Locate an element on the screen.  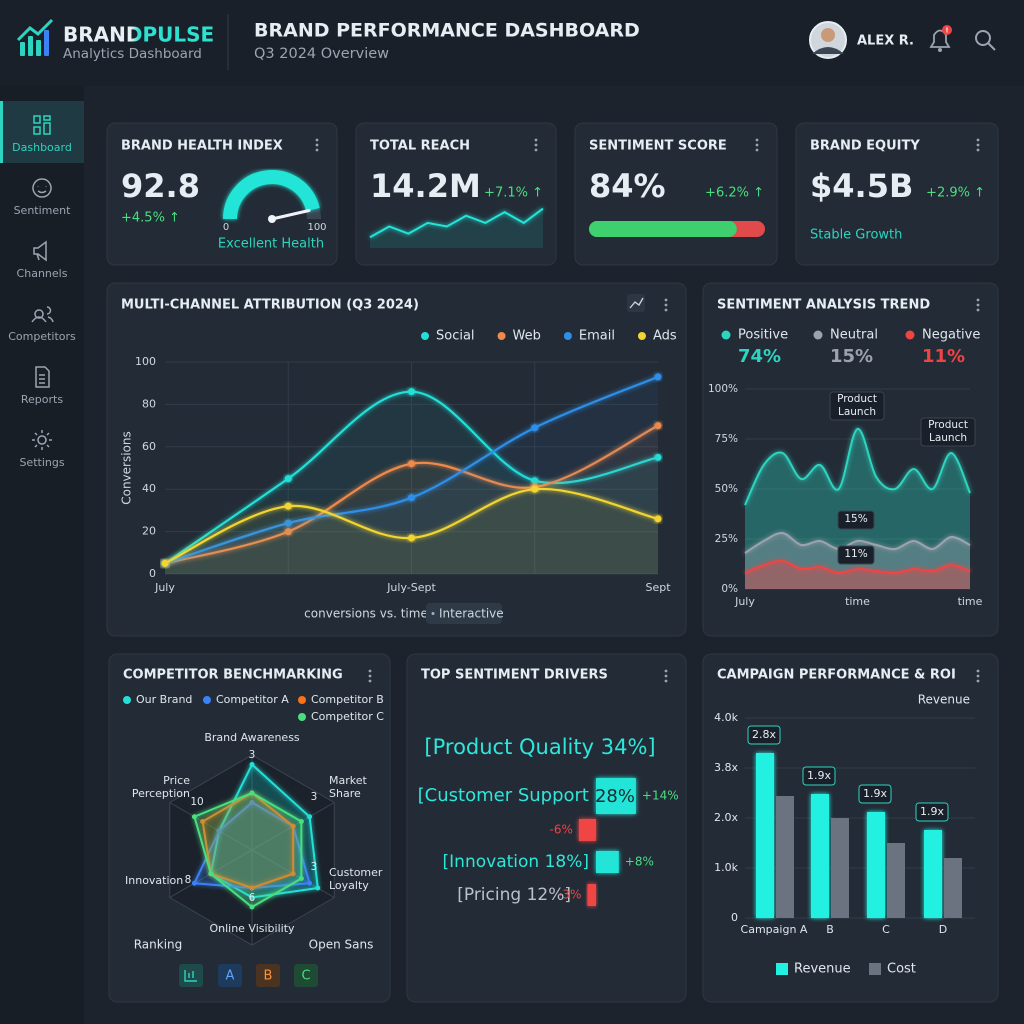
y-tick-label: 100 is located at coordinates (145, 361).